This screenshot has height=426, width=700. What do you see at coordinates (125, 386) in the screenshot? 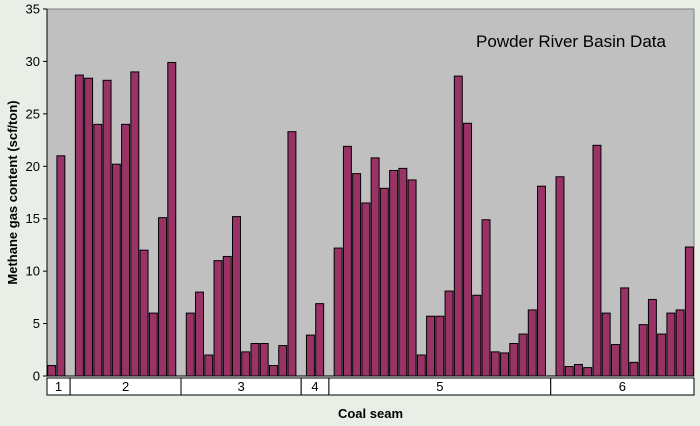
I see `x-tick-label-seam-2: 2` at bounding box center [125, 386].